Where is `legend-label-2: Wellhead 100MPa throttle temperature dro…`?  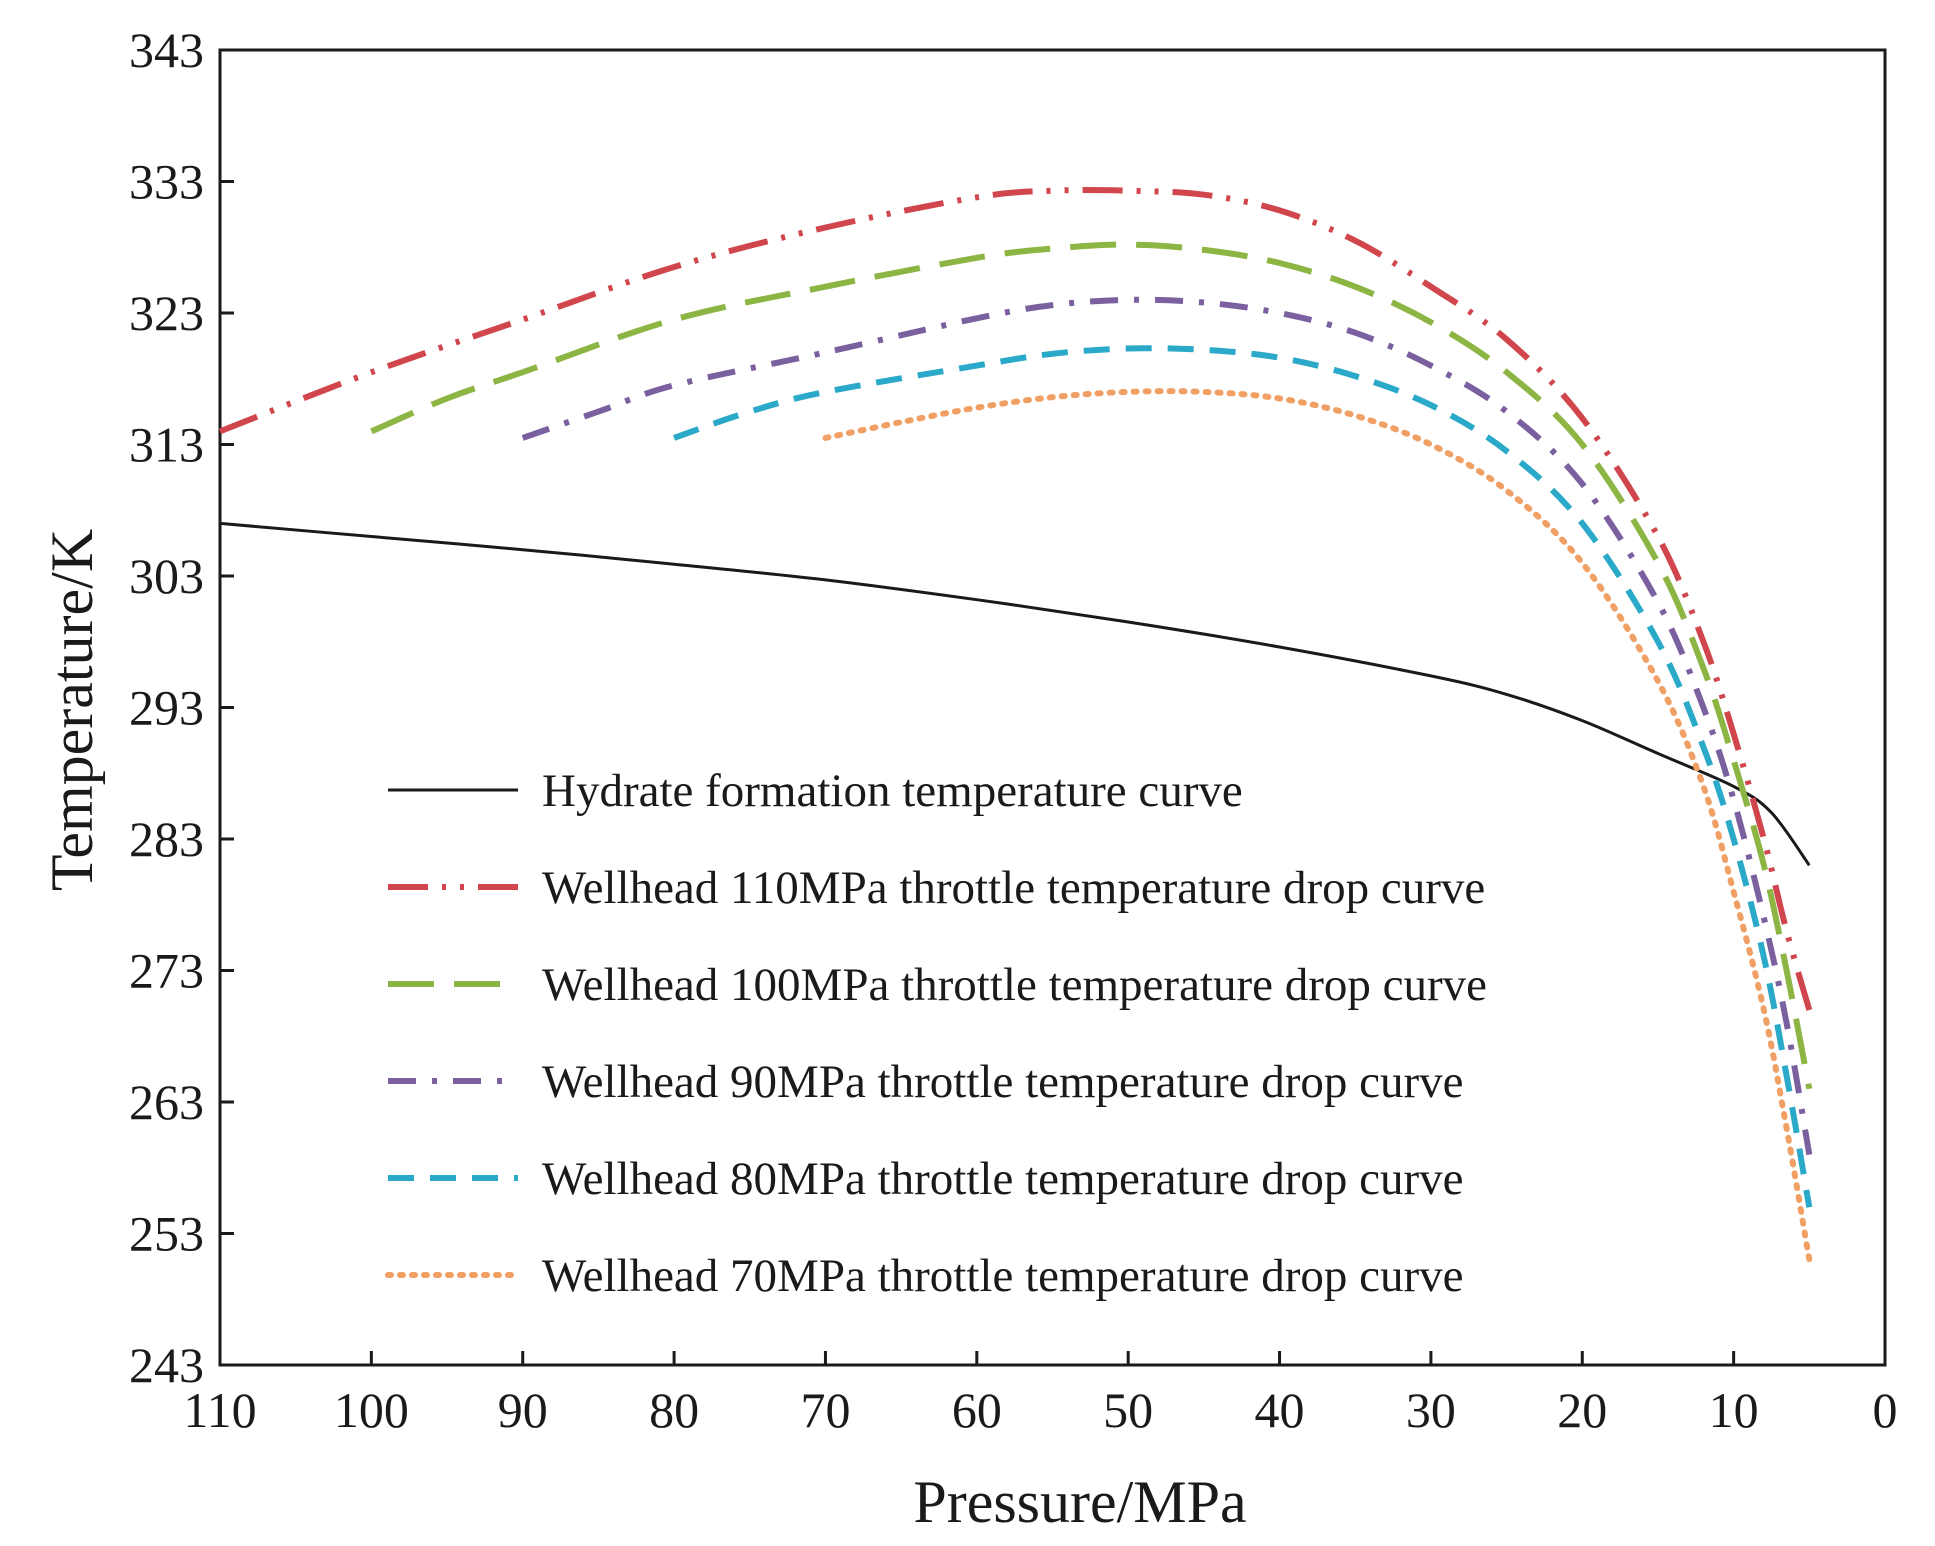
legend-label-2: Wellhead 100MPa throttle temperature dro… is located at coordinates (1014, 985).